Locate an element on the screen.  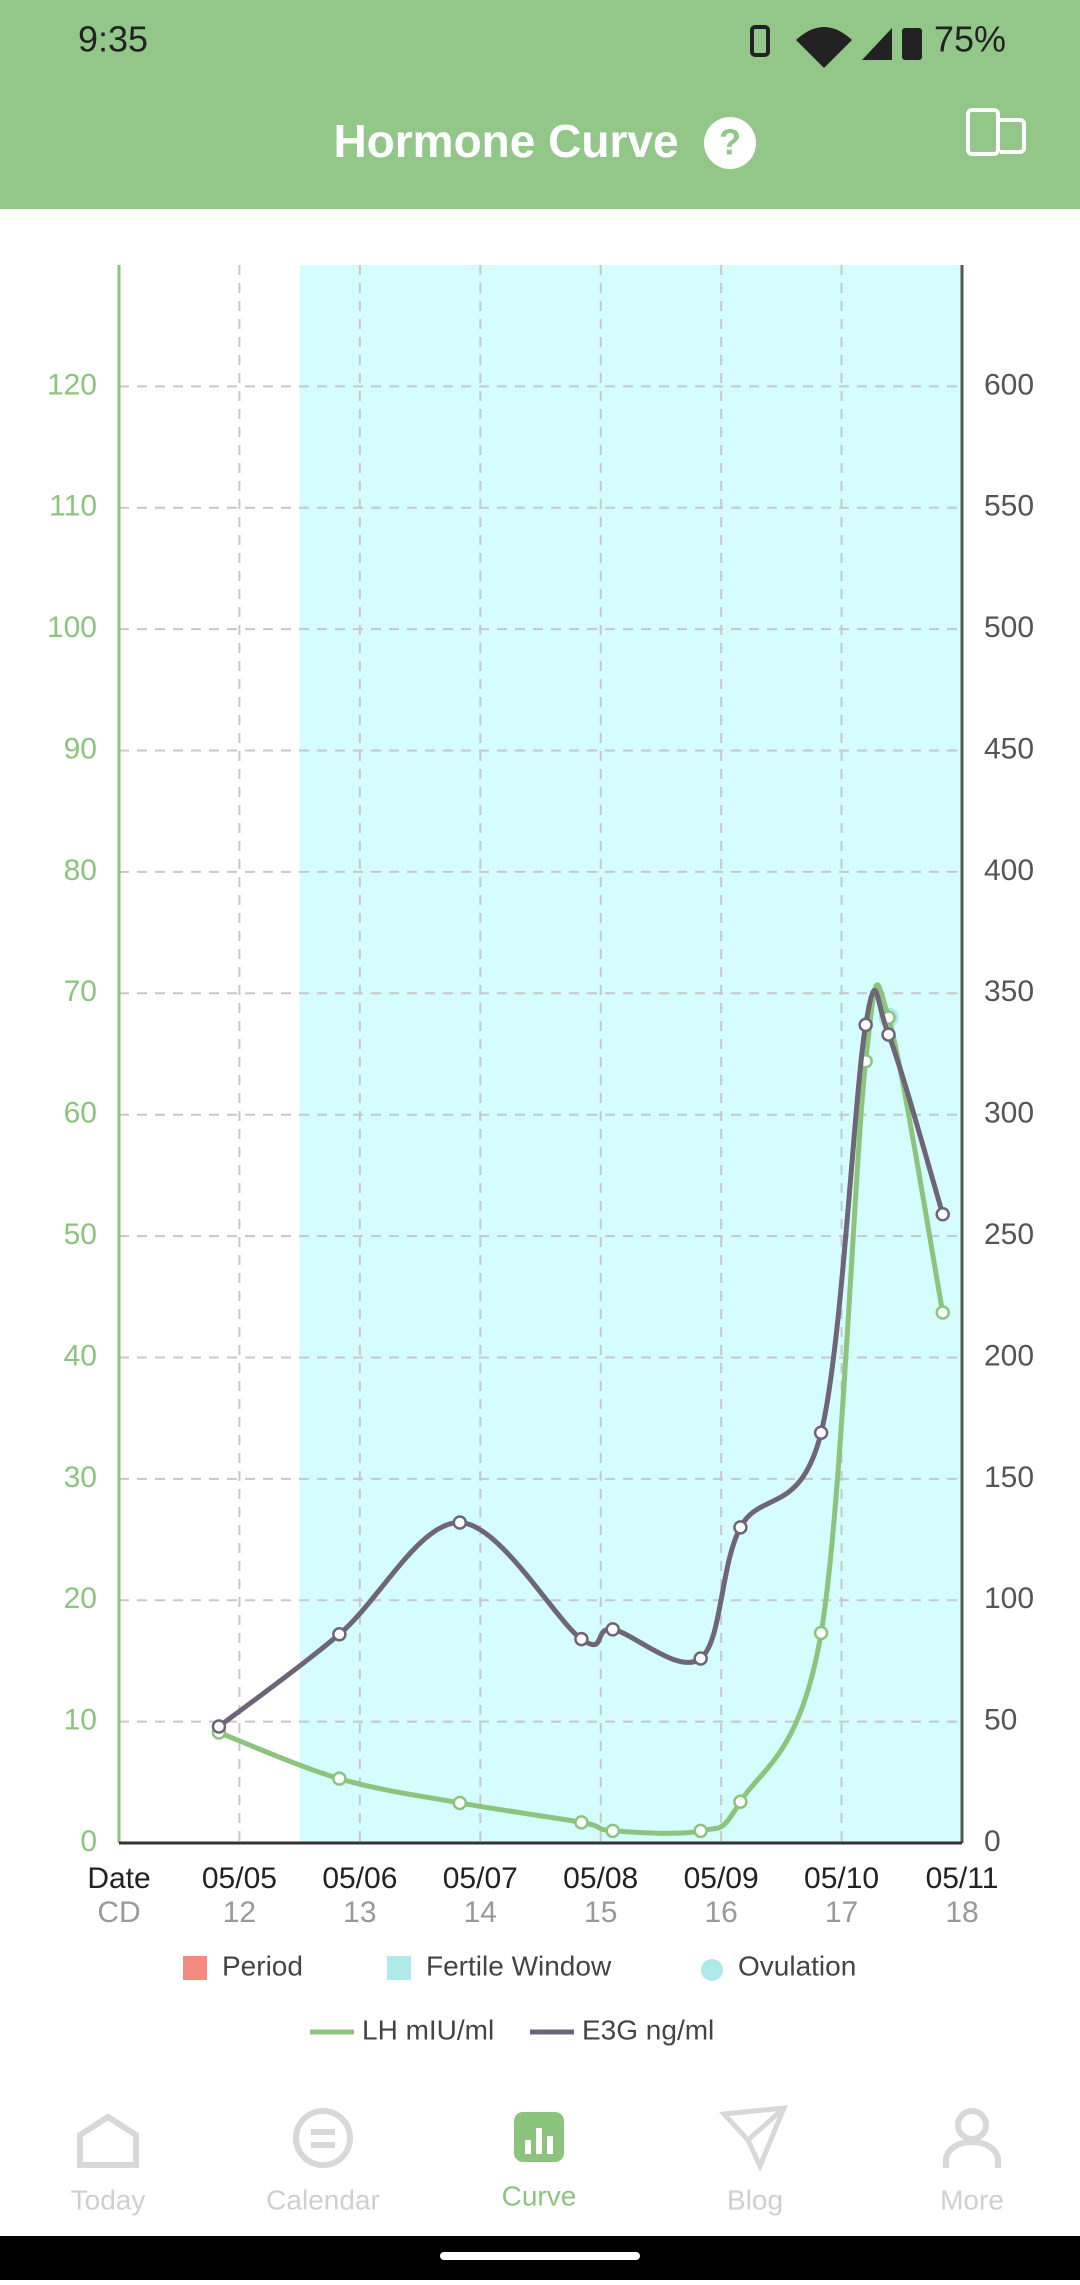
cycle-day-label: 13 is located at coordinates (359, 1912).